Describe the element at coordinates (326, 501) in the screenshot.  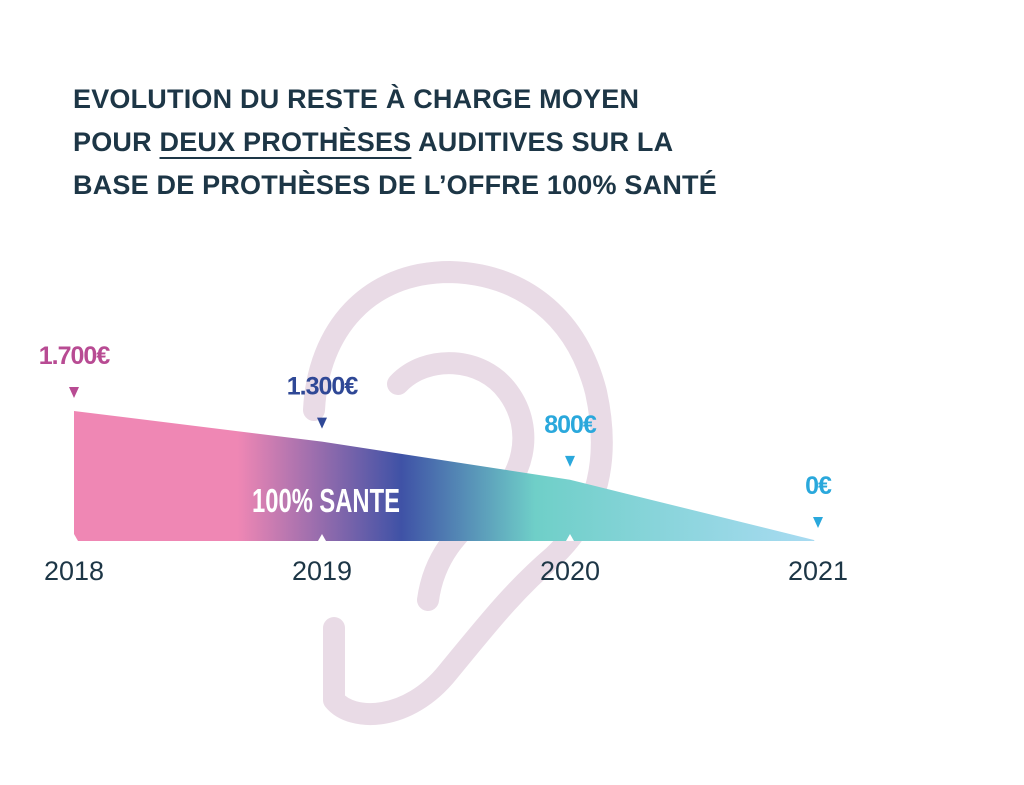
I see `chart-annotation: 100% SANTE` at that location.